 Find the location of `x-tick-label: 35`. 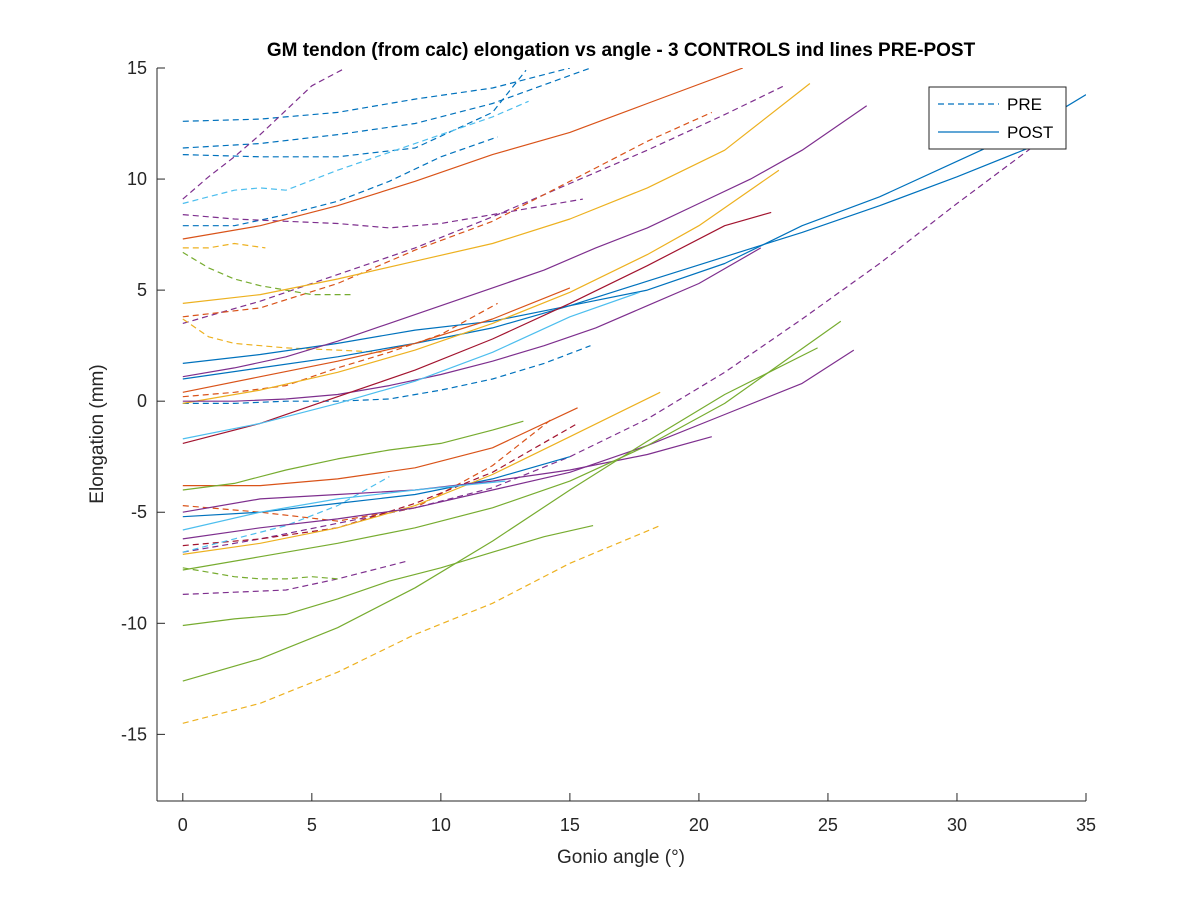

x-tick-label: 35 is located at coordinates (1086, 825).